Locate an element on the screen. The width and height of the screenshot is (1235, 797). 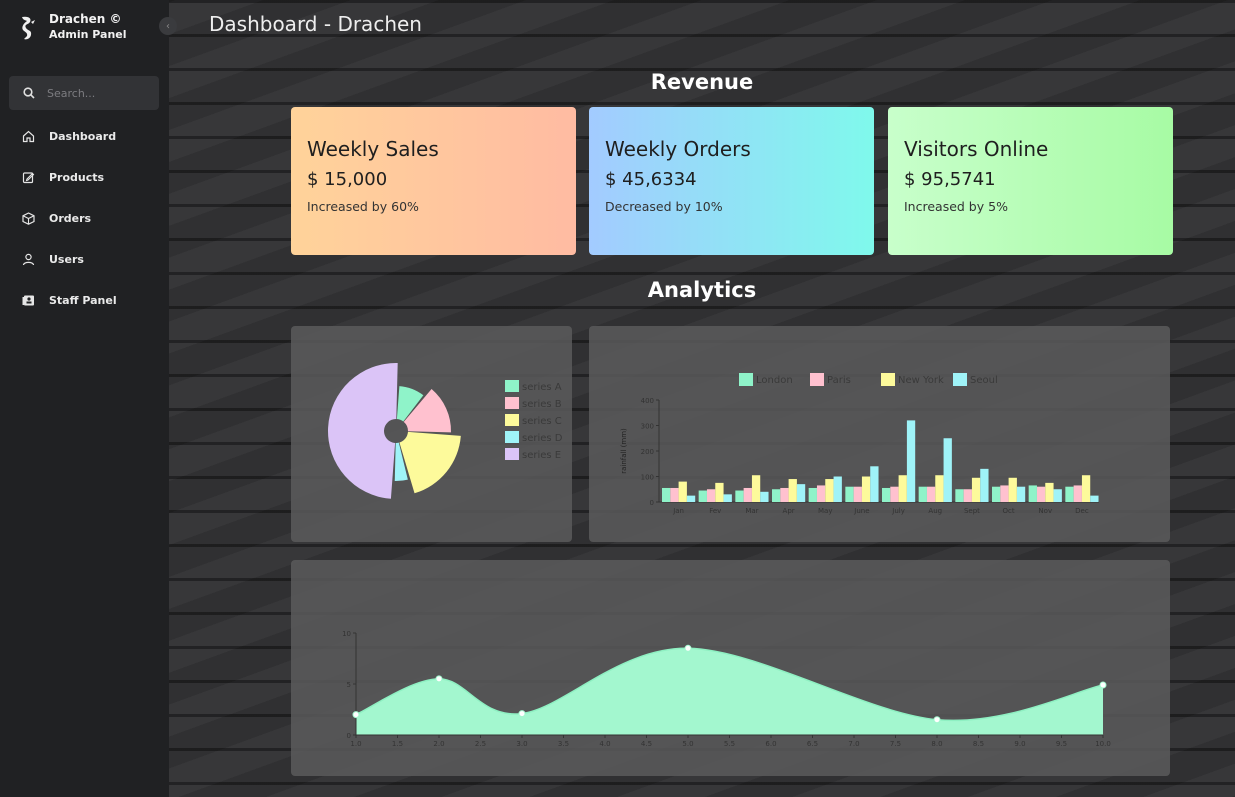
user-icon is located at coordinates (28, 259).